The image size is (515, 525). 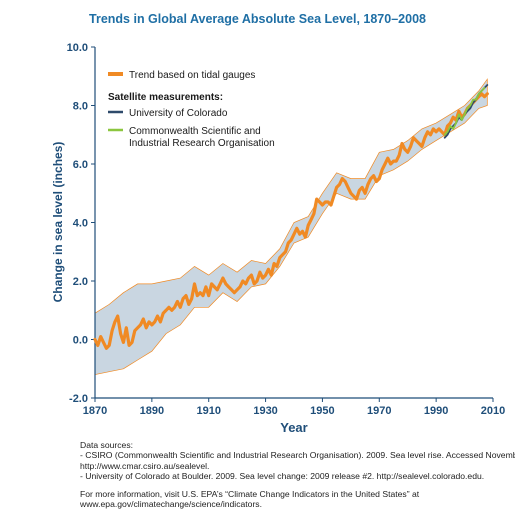 I want to click on y-tick-label: 2.0, so click(x=80, y=282).